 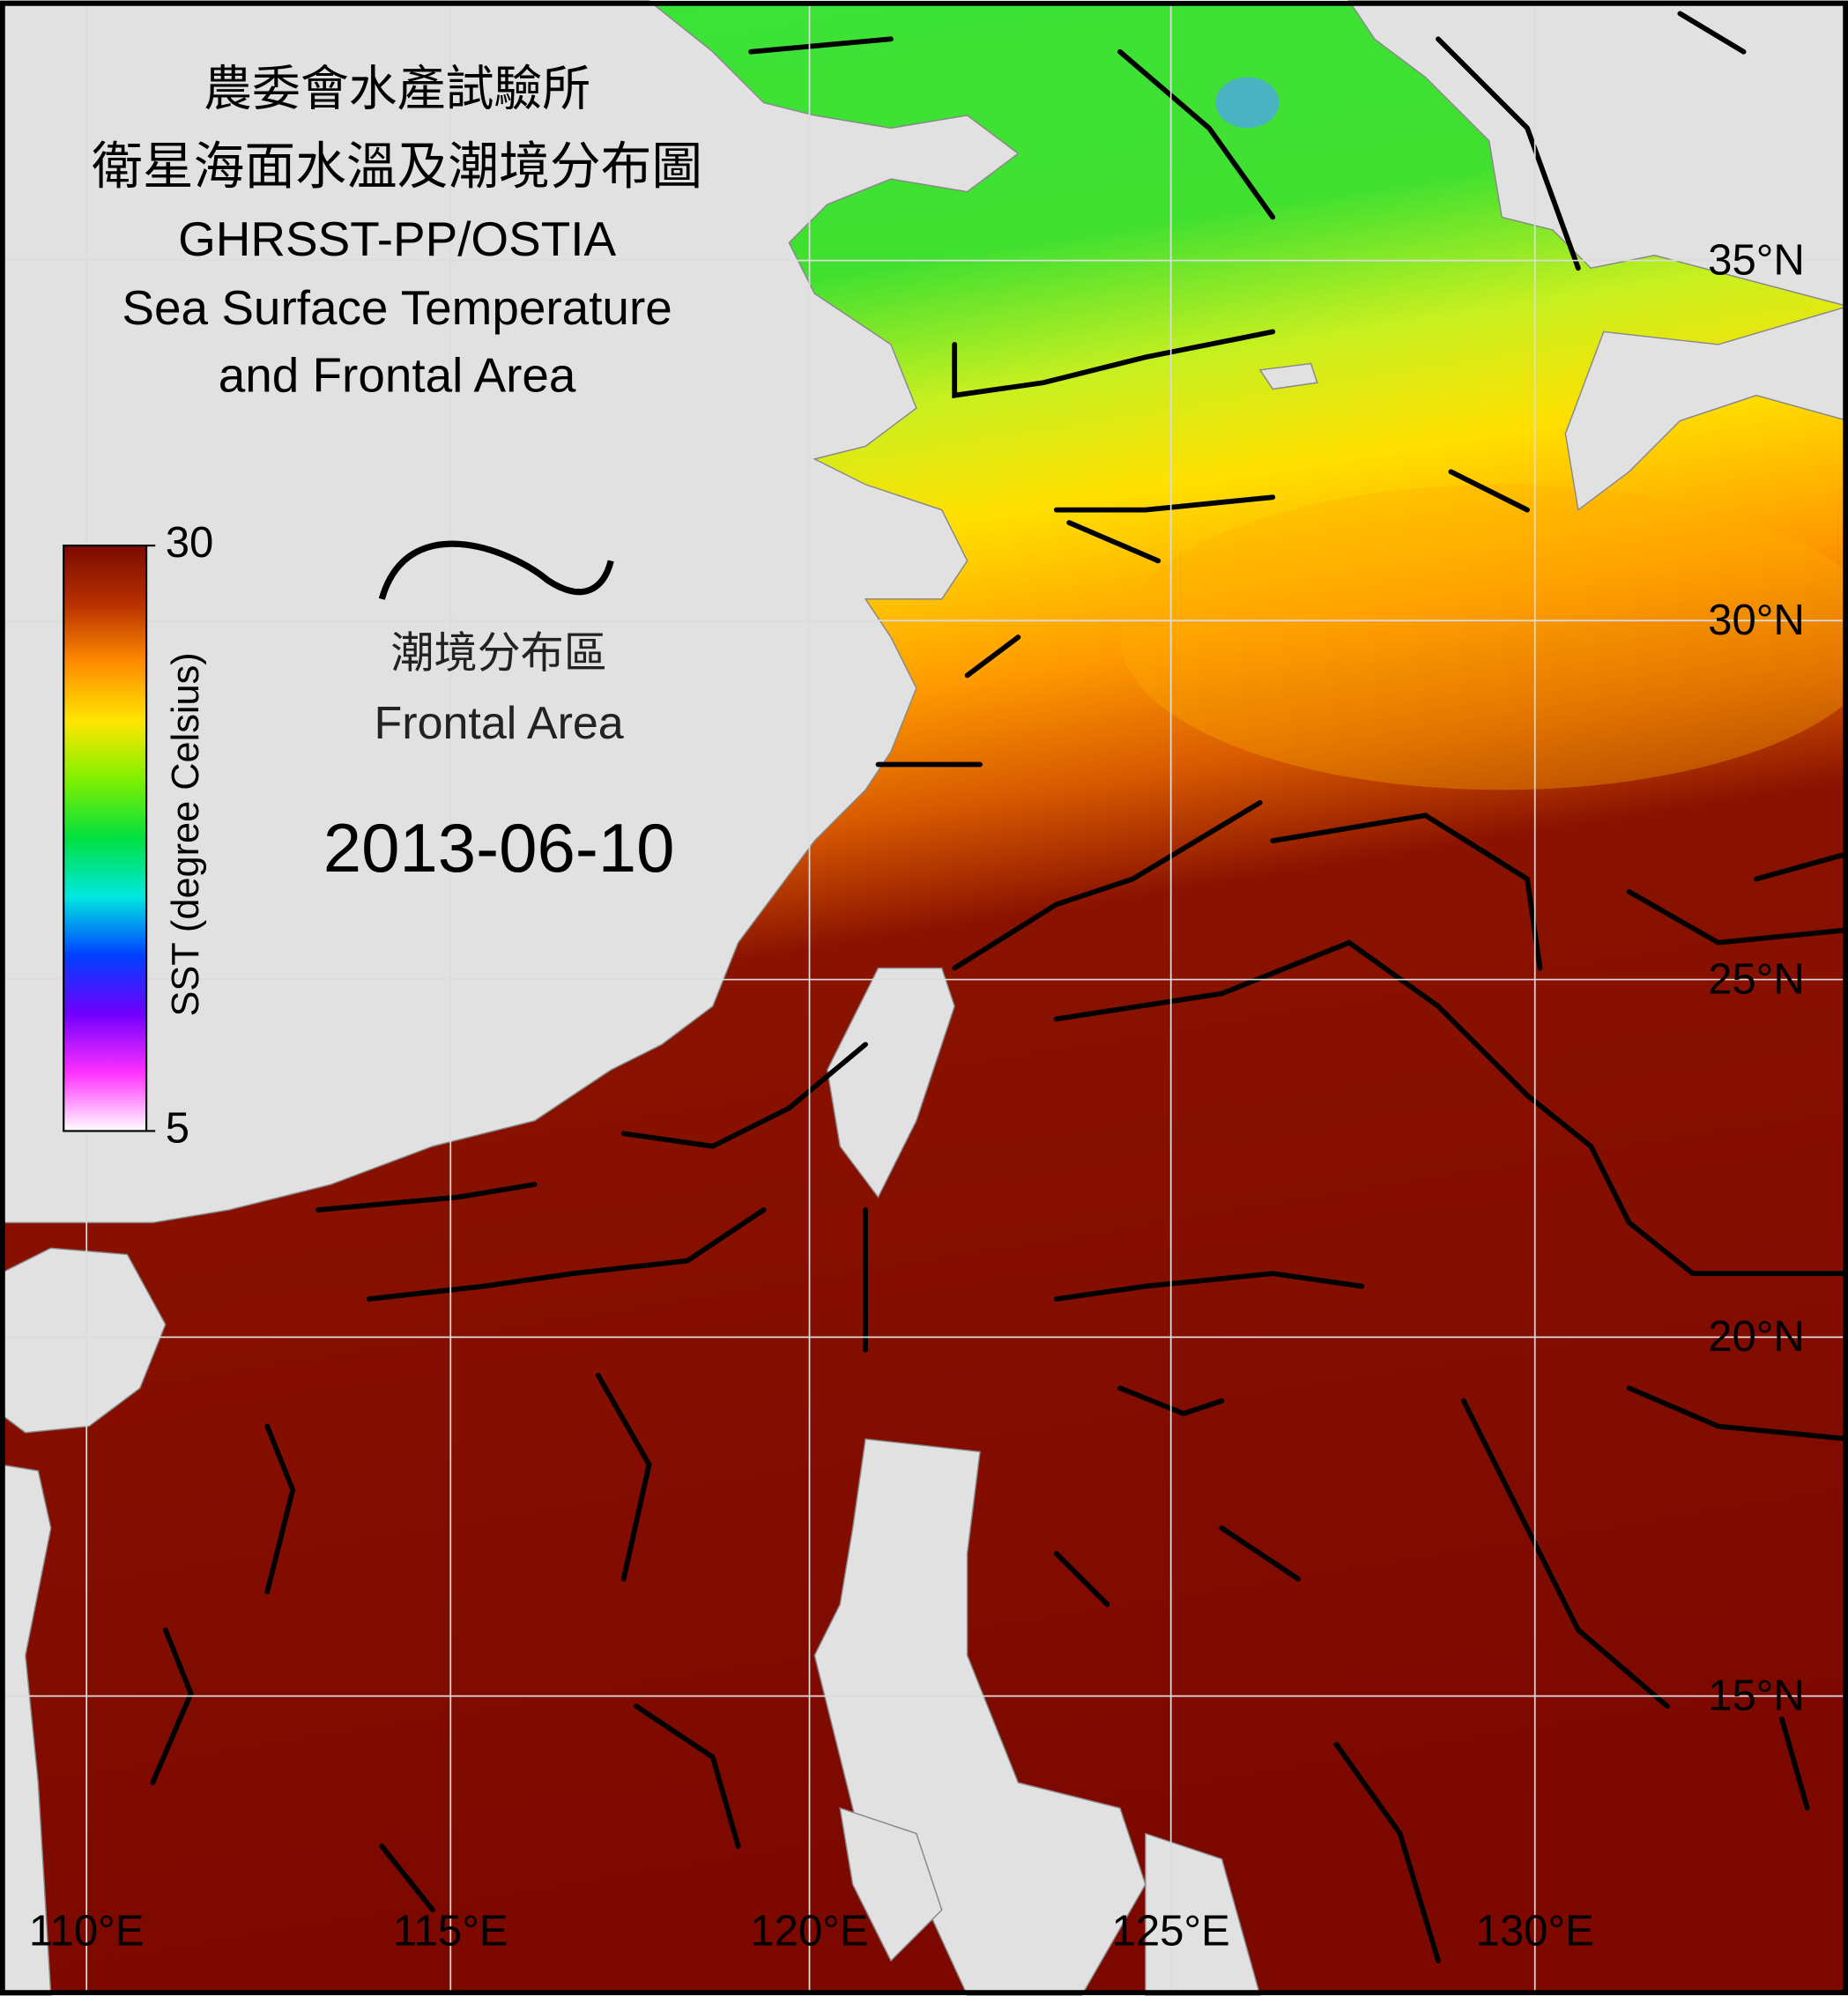 What do you see at coordinates (1288, 376) in the screenshot?
I see `jeju-land` at bounding box center [1288, 376].